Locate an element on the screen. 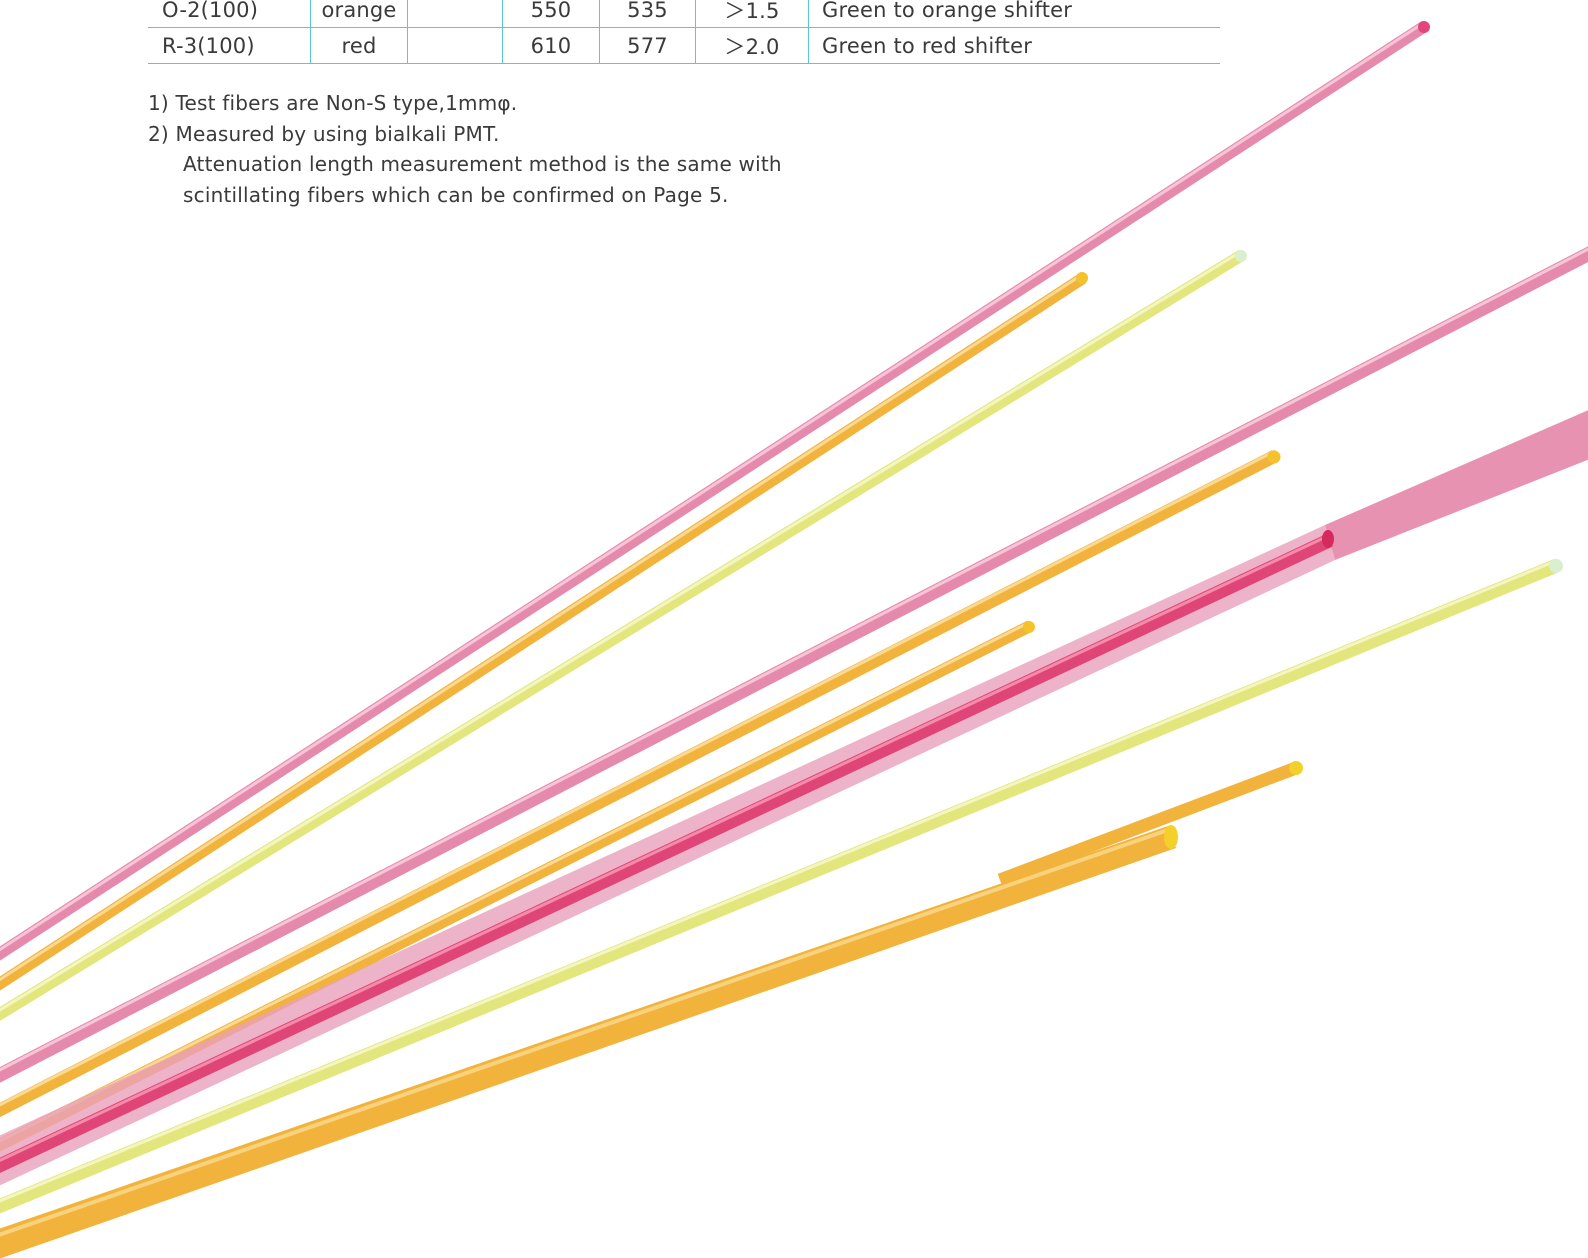 This screenshot has width=1588, height=1258. fiber-orange-1-tip is located at coordinates (1082, 278).